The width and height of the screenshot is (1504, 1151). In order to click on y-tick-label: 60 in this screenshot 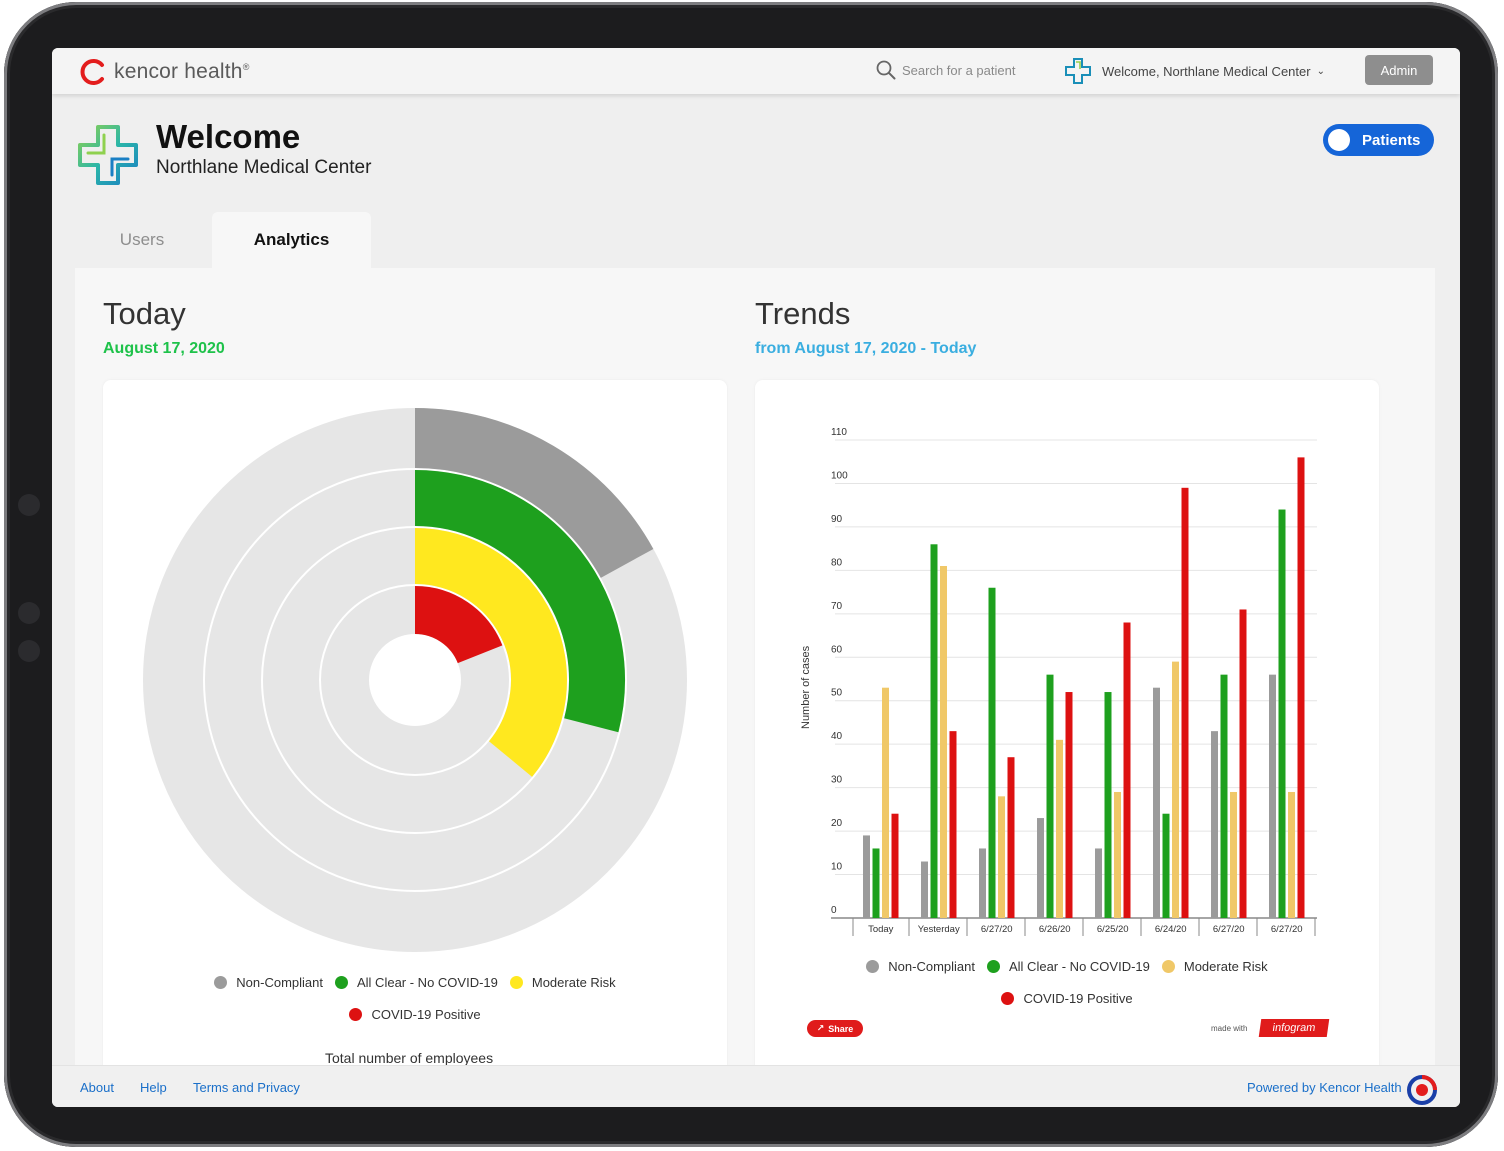, I will do `click(837, 649)`.